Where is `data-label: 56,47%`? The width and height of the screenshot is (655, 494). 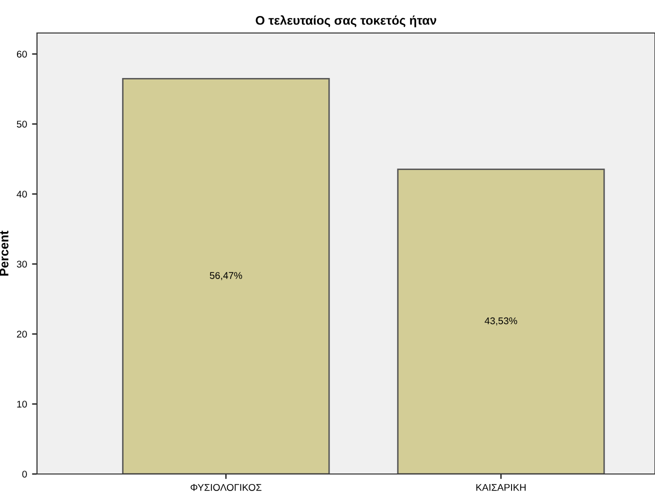
data-label: 56,47% is located at coordinates (226, 276).